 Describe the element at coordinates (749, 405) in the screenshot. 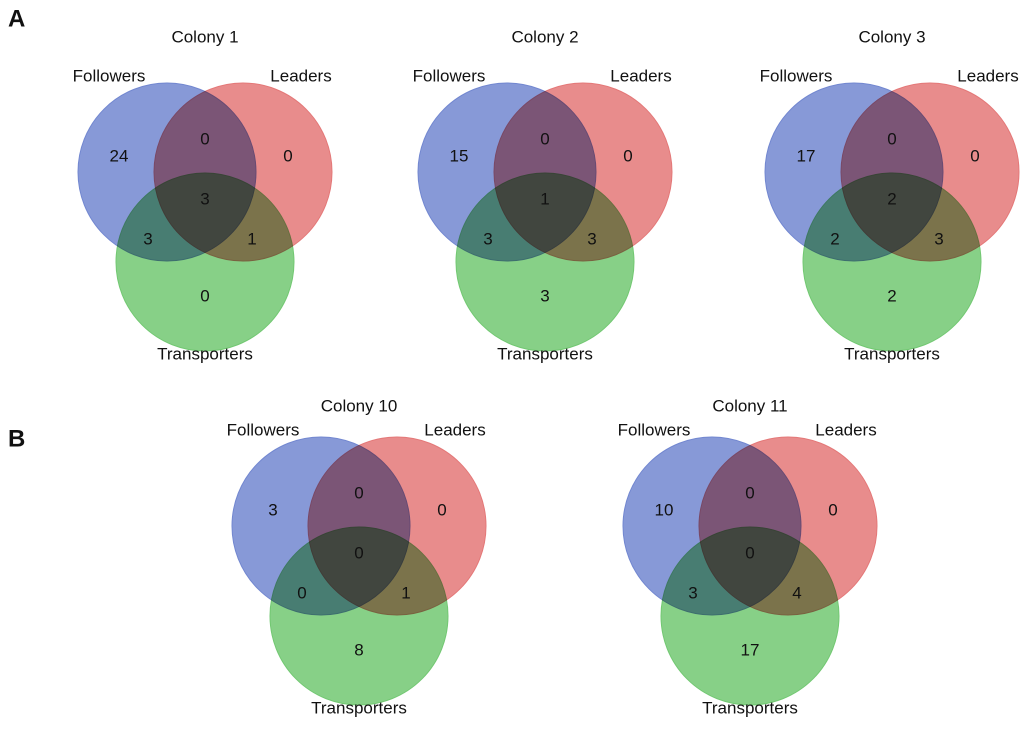

I see `venn-title: Colony 11` at that location.